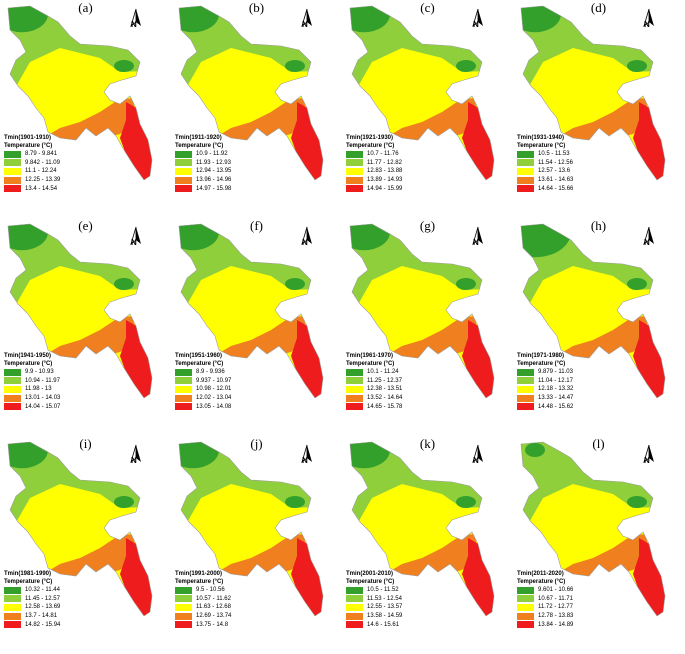  I want to click on legend-class-label: 13.52 - 14.64, so click(385, 398).